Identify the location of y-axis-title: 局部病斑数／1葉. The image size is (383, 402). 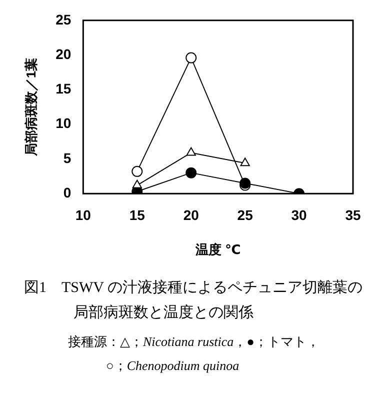
(30, 108).